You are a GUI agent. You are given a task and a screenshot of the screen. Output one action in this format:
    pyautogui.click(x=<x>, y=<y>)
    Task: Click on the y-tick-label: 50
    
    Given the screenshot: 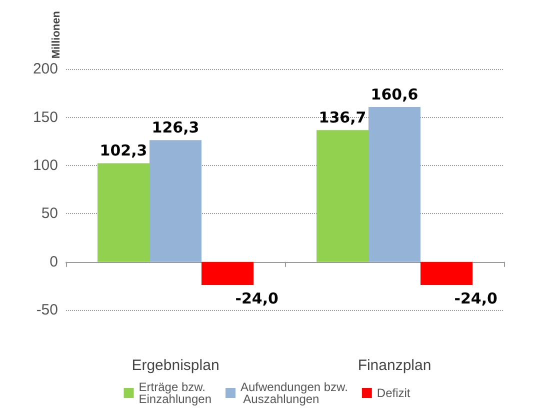 What is the action you would take?
    pyautogui.click(x=49, y=213)
    